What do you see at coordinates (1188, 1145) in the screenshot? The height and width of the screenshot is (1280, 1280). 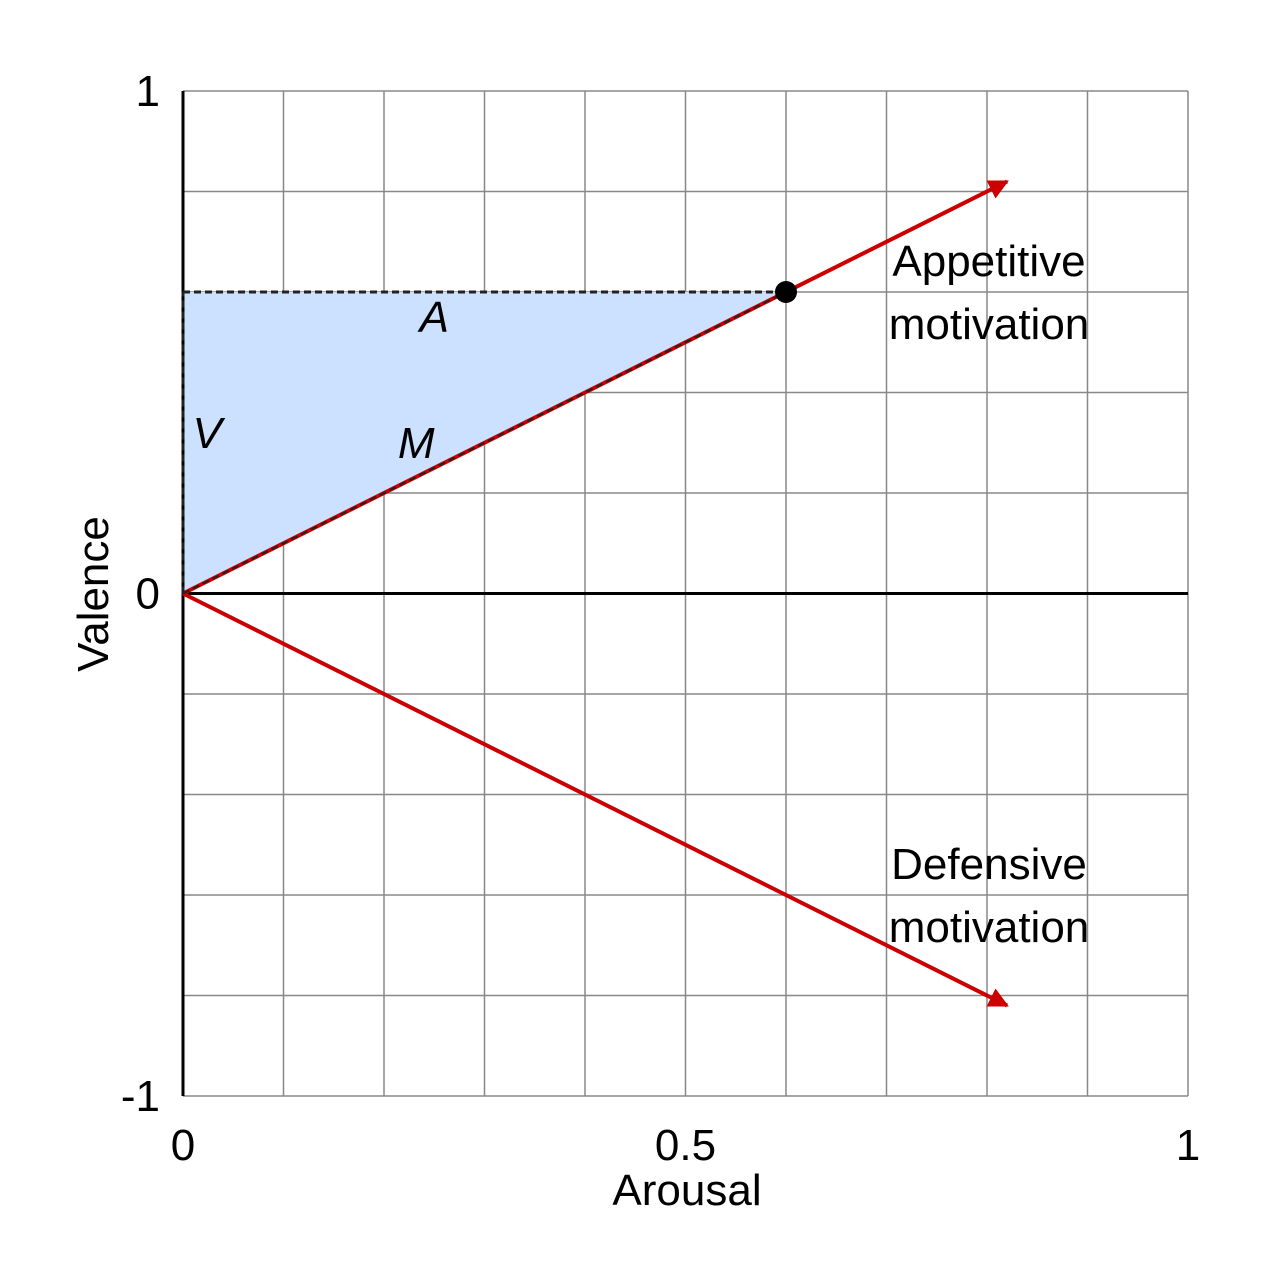 I see `x-tick-label: 1` at bounding box center [1188, 1145].